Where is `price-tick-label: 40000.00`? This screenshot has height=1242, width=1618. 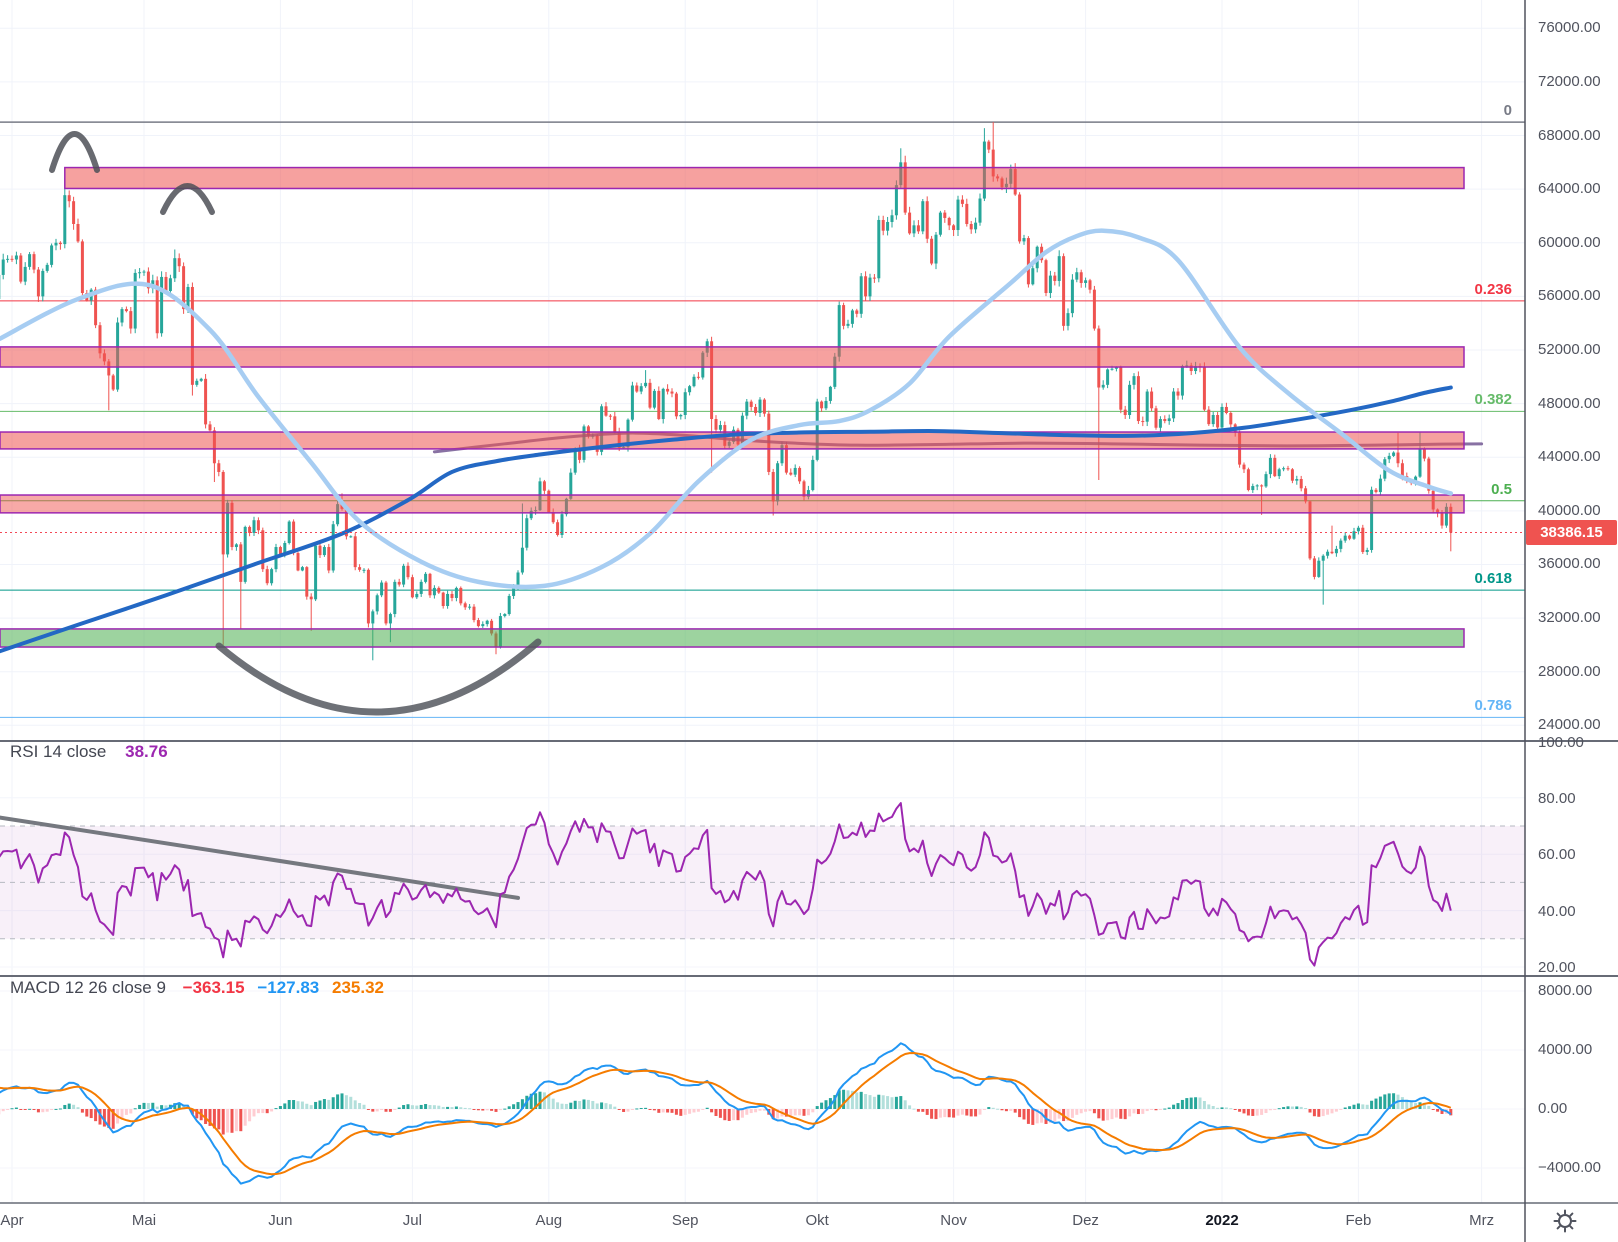 price-tick-label: 40000.00 is located at coordinates (1569, 510).